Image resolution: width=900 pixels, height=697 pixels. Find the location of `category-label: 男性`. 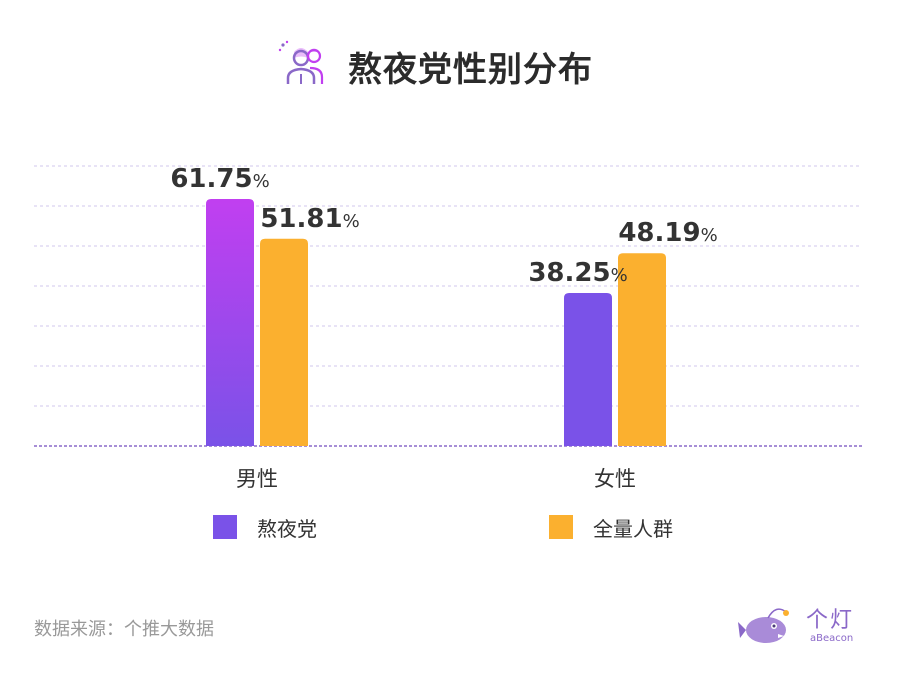

category-label: 男性 is located at coordinates (257, 479).